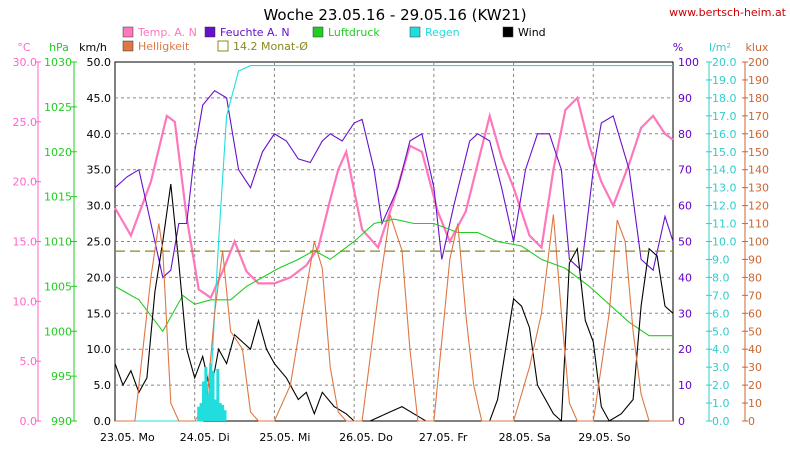 The image size is (790, 460). What do you see at coordinates (724, 224) in the screenshot?
I see `tick-label-lm2: 11.0` at bounding box center [724, 224].